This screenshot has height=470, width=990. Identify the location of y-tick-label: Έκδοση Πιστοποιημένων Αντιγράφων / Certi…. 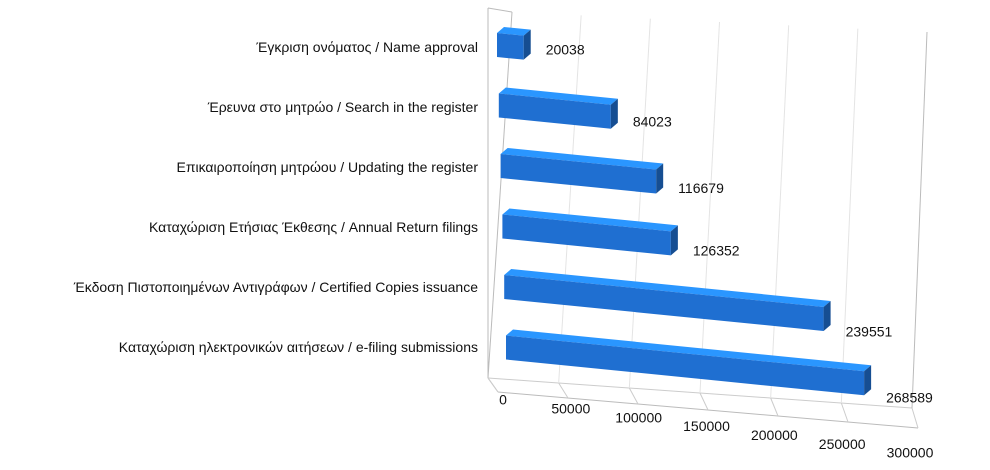
(243, 287).